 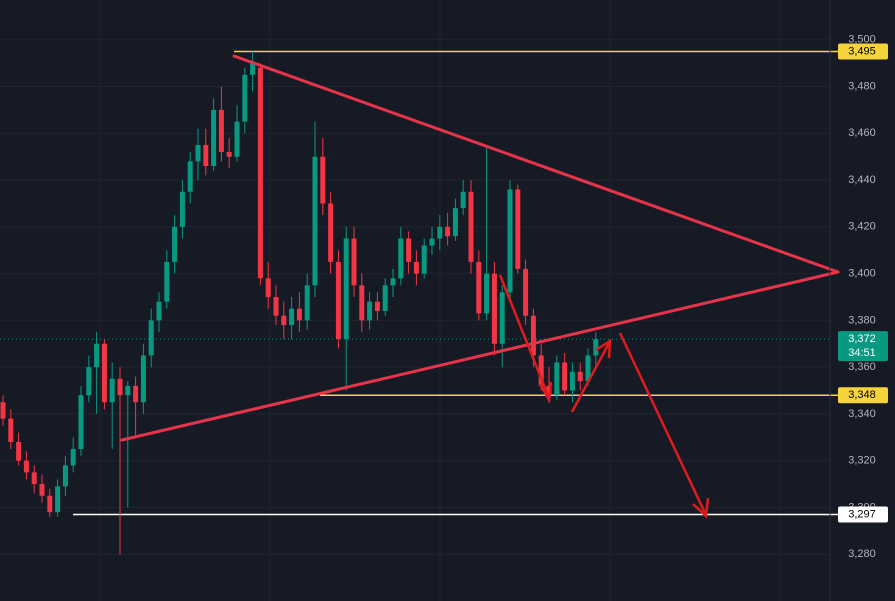 What do you see at coordinates (862, 40) in the screenshot?
I see `y-tick-label: 3,500` at bounding box center [862, 40].